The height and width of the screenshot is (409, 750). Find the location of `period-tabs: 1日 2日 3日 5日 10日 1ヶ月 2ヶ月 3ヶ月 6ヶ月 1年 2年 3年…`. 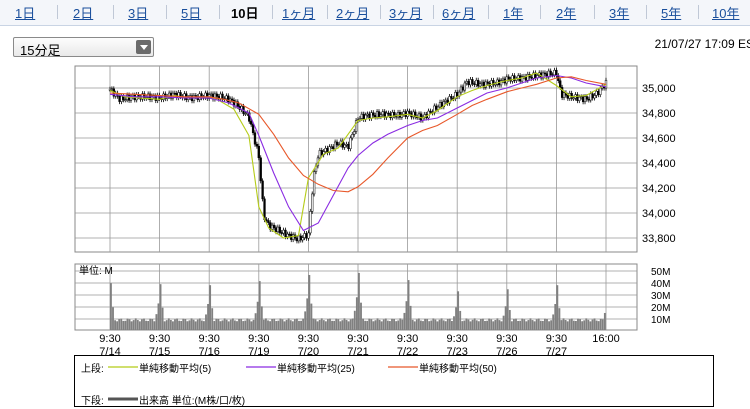

period-tabs: 1日 2日 3日 5日 10日 1ヶ月 2ヶ月 3ヶ月 6ヶ月 1年 2年 3年… is located at coordinates (375, 13).